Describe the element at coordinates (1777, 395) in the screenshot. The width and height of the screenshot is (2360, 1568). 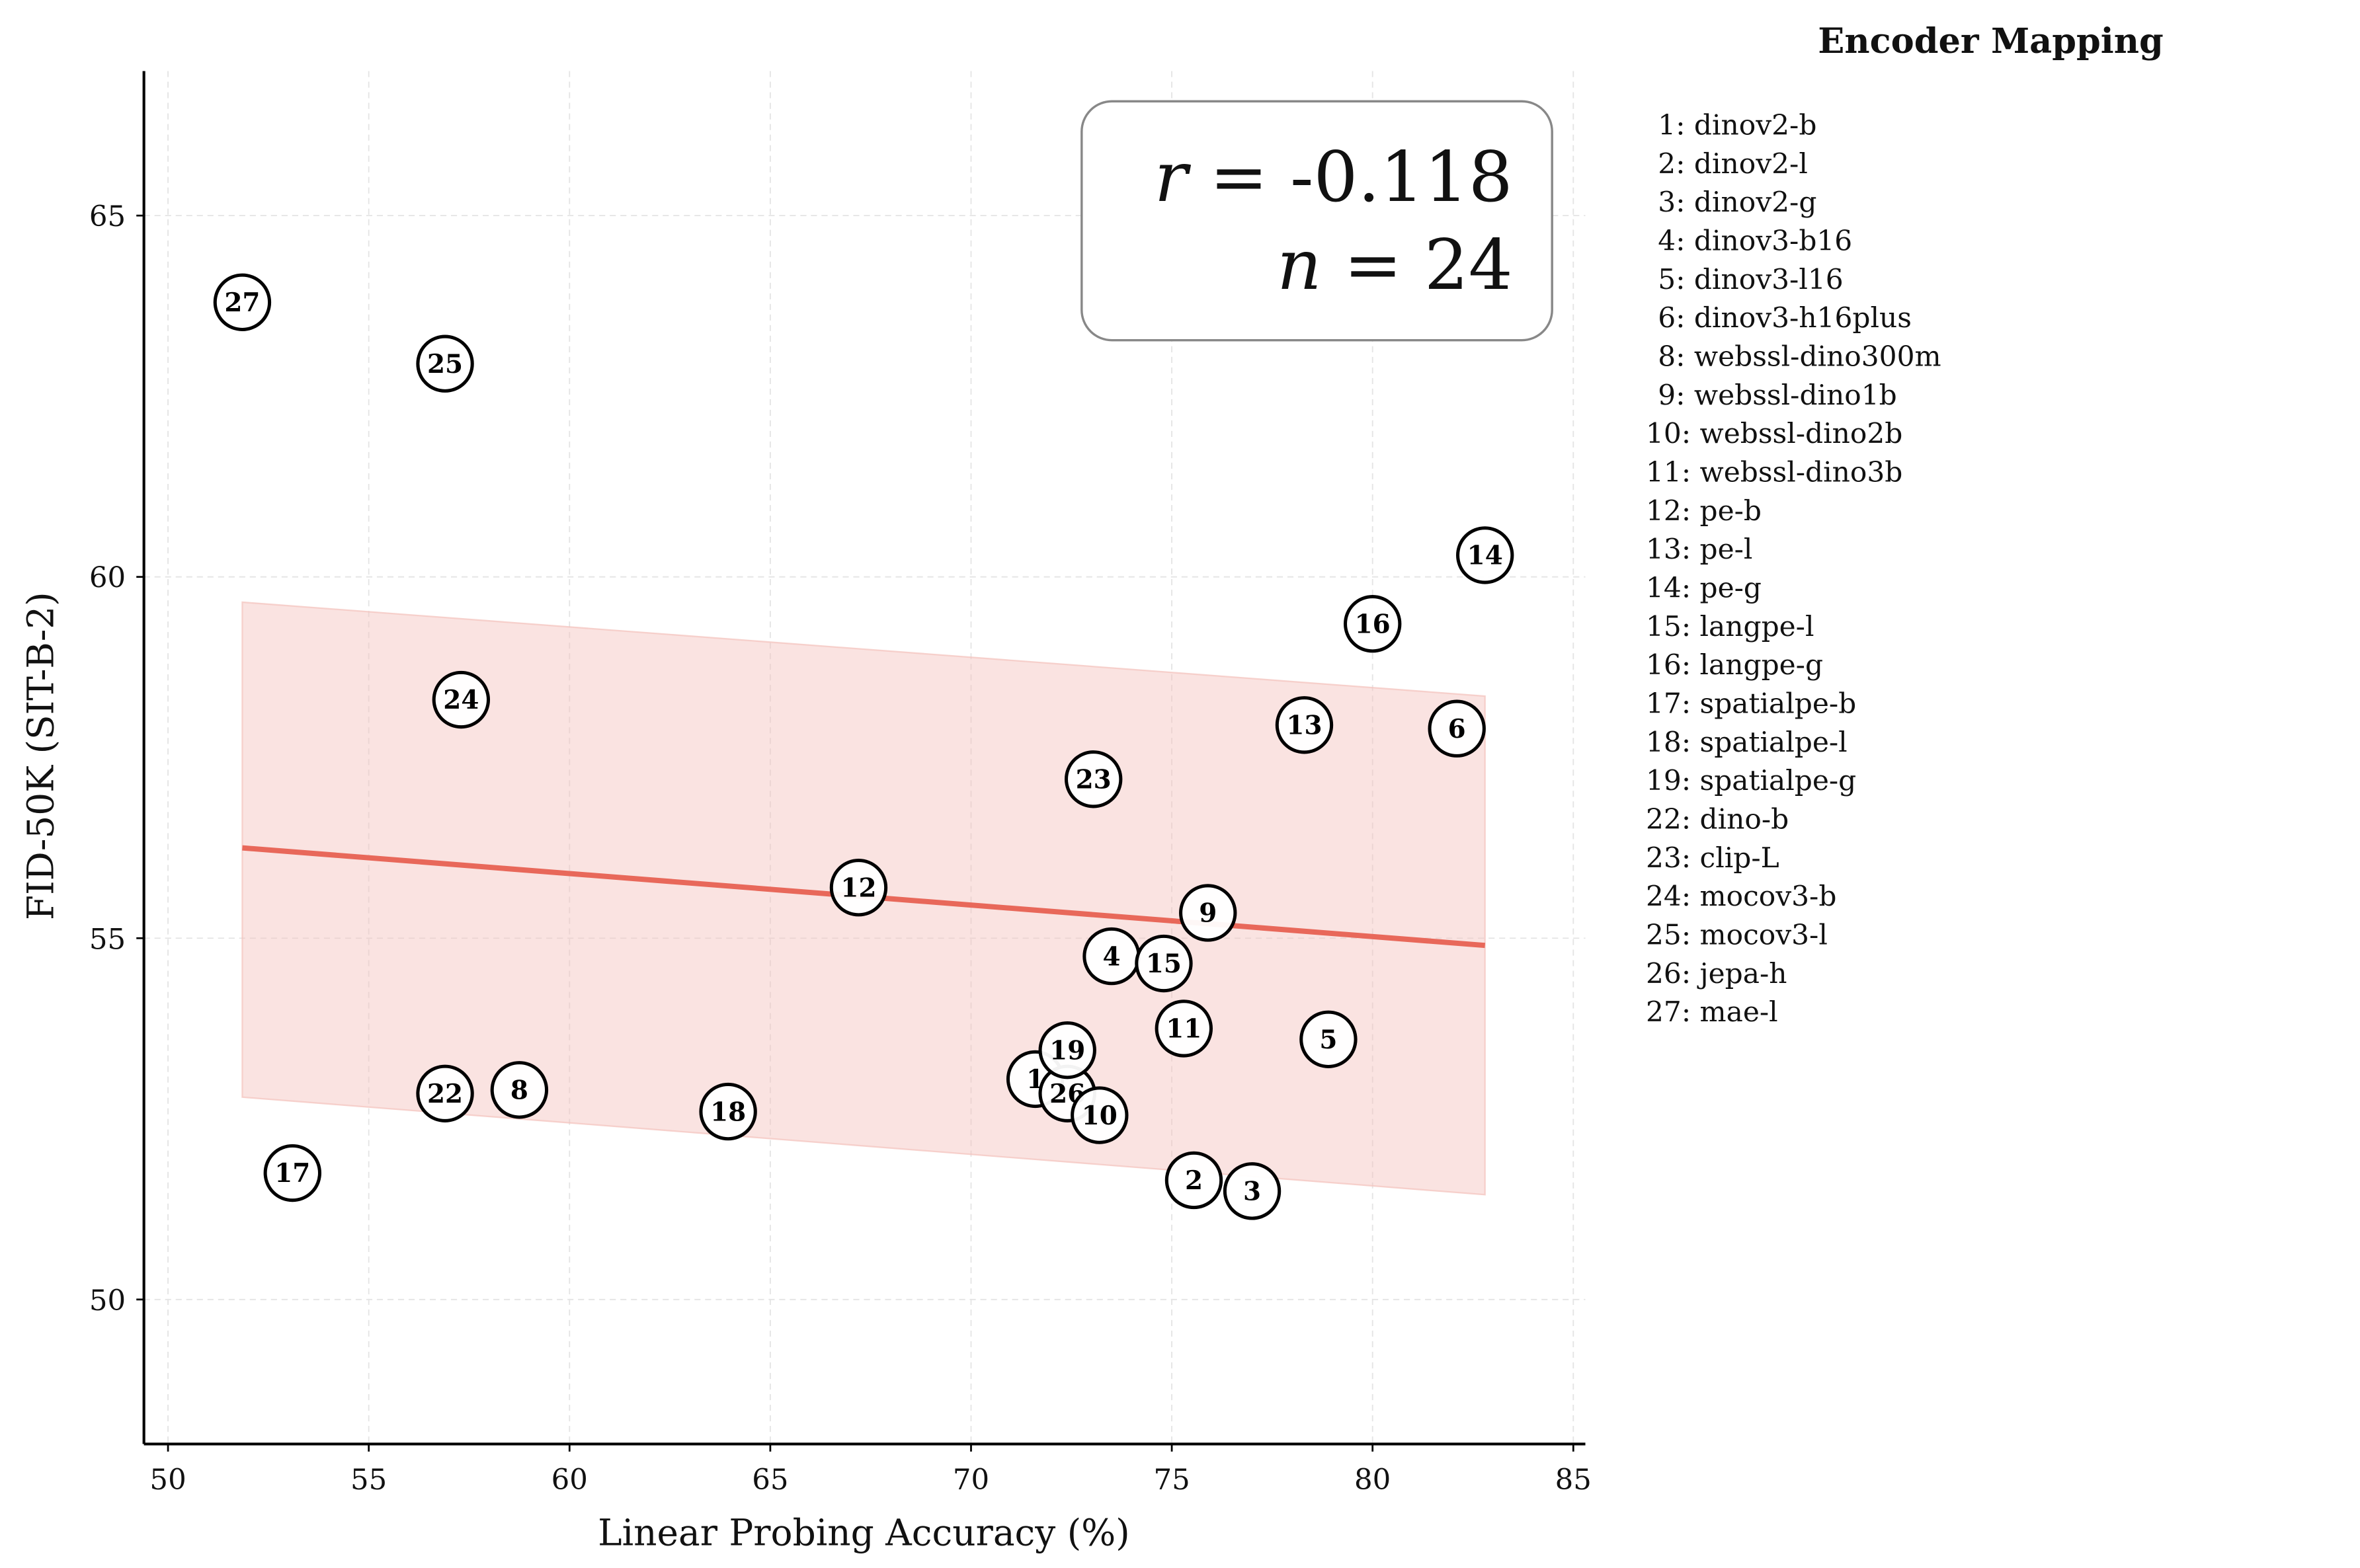
I see `legend-entry: 9: webssl-dino1b` at that location.